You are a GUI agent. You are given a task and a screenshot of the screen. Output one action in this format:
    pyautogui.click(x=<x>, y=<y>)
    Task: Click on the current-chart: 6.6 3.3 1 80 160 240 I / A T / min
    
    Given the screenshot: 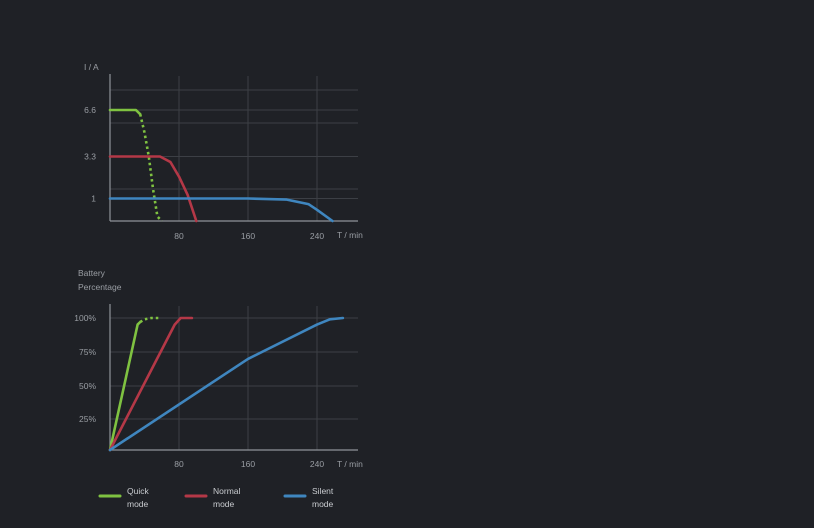 What is the action you would take?
    pyautogui.click(x=223, y=151)
    